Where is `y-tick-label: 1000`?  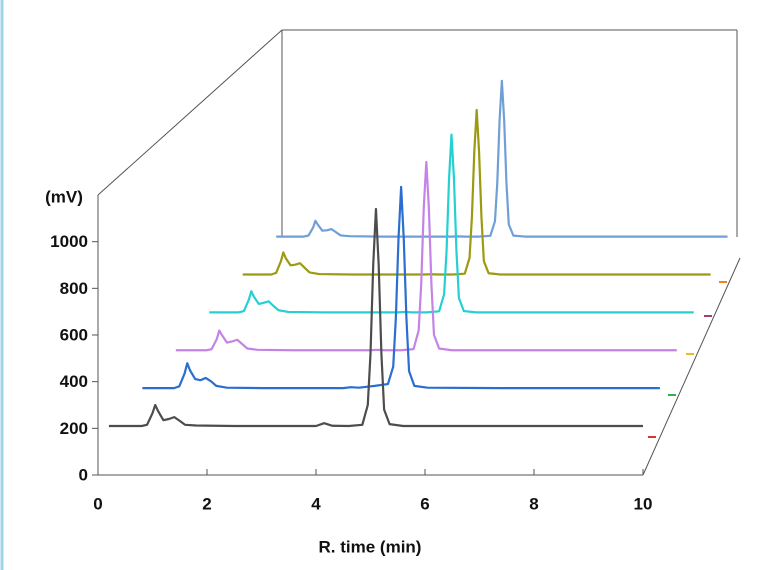
y-tick-label: 1000 is located at coordinates (69, 241).